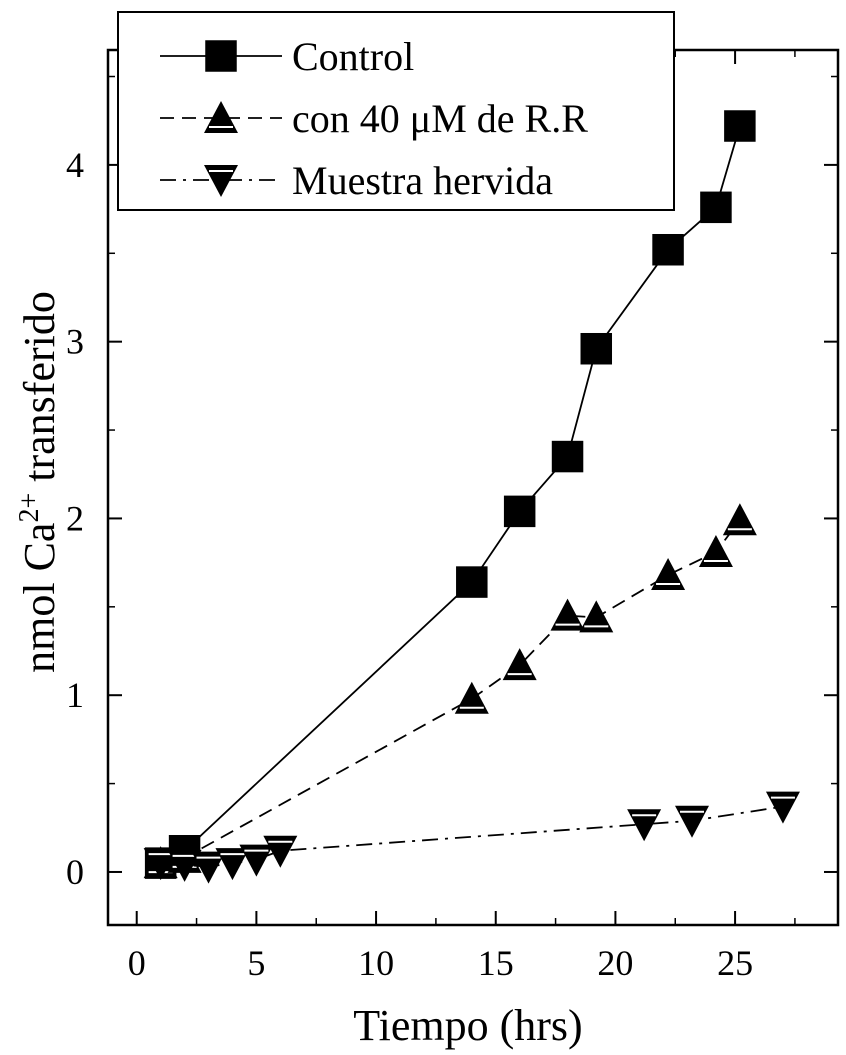 This screenshot has height=1055, width=846. What do you see at coordinates (29, 508) in the screenshot?
I see `y-axis-title-superscript: 2+` at bounding box center [29, 508].